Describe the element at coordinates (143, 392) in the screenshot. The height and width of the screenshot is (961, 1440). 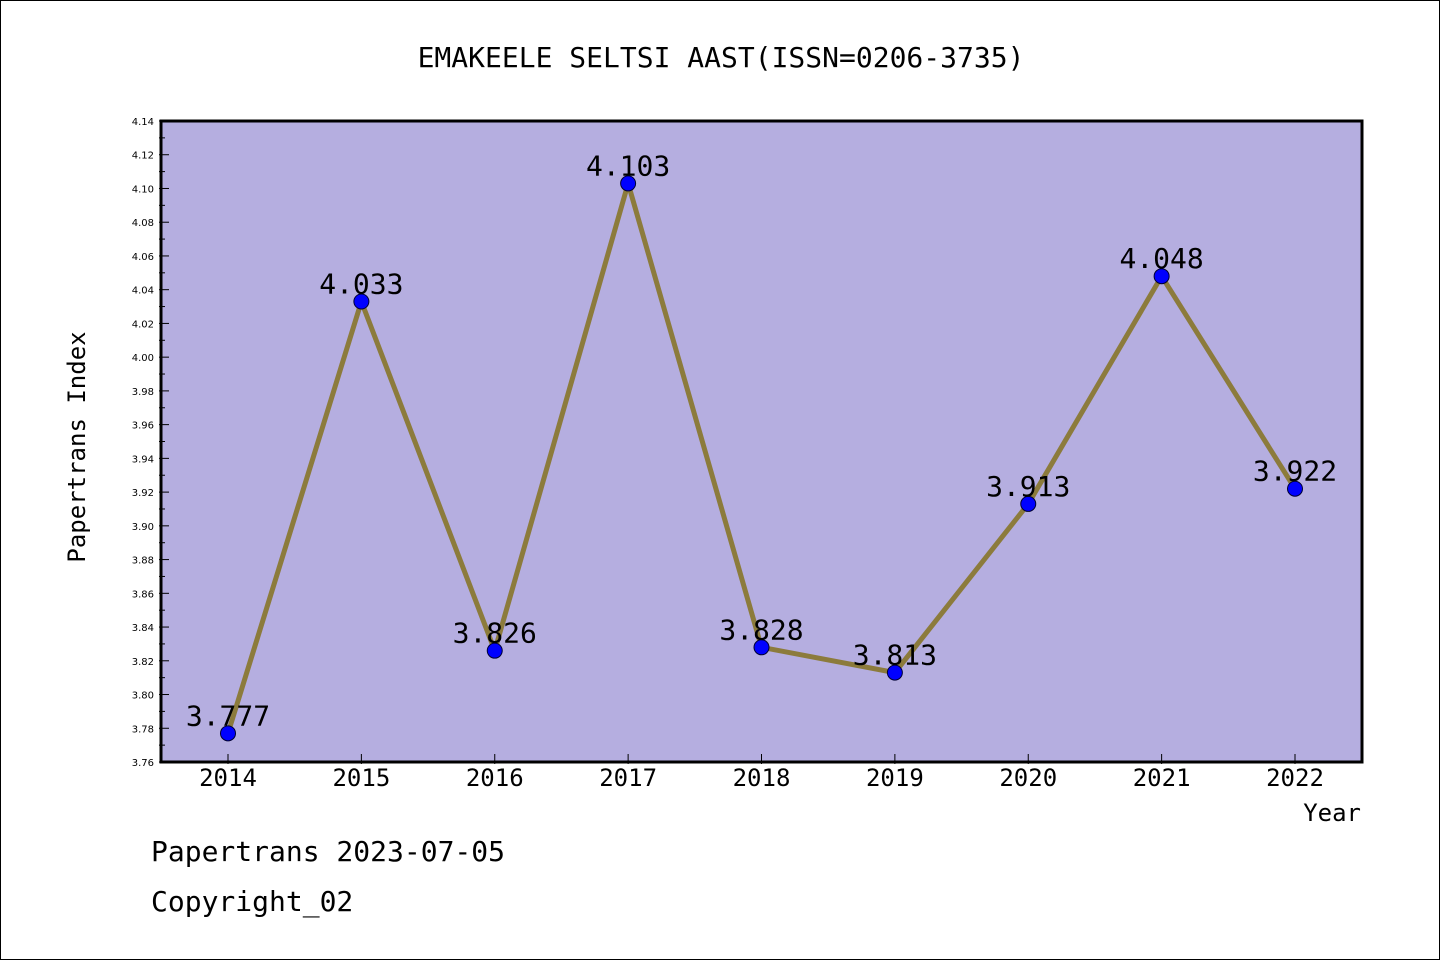
I see `y-tick-label: 3.98` at that location.